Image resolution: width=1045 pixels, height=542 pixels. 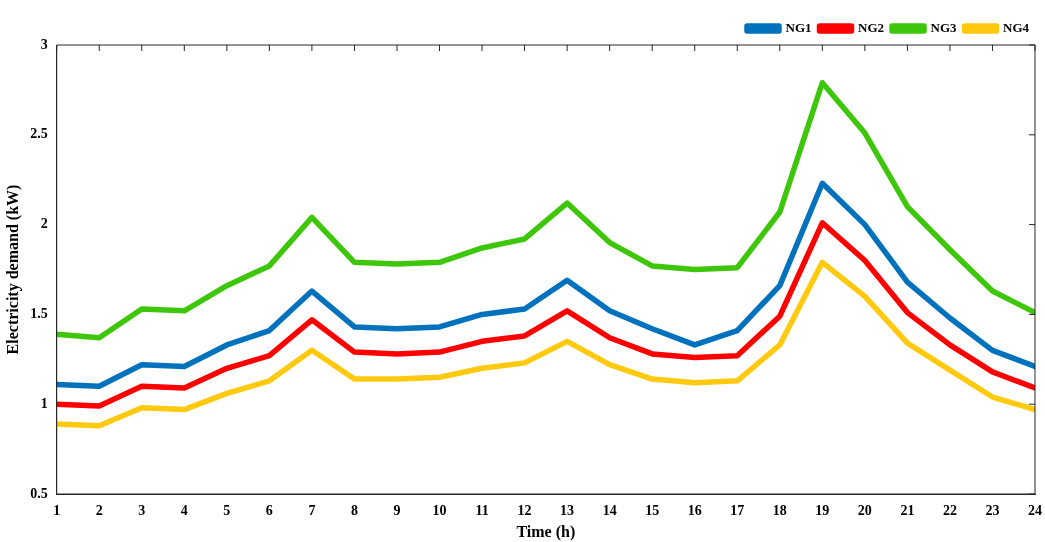 I want to click on x-tick-label: 12, so click(x=524, y=511).